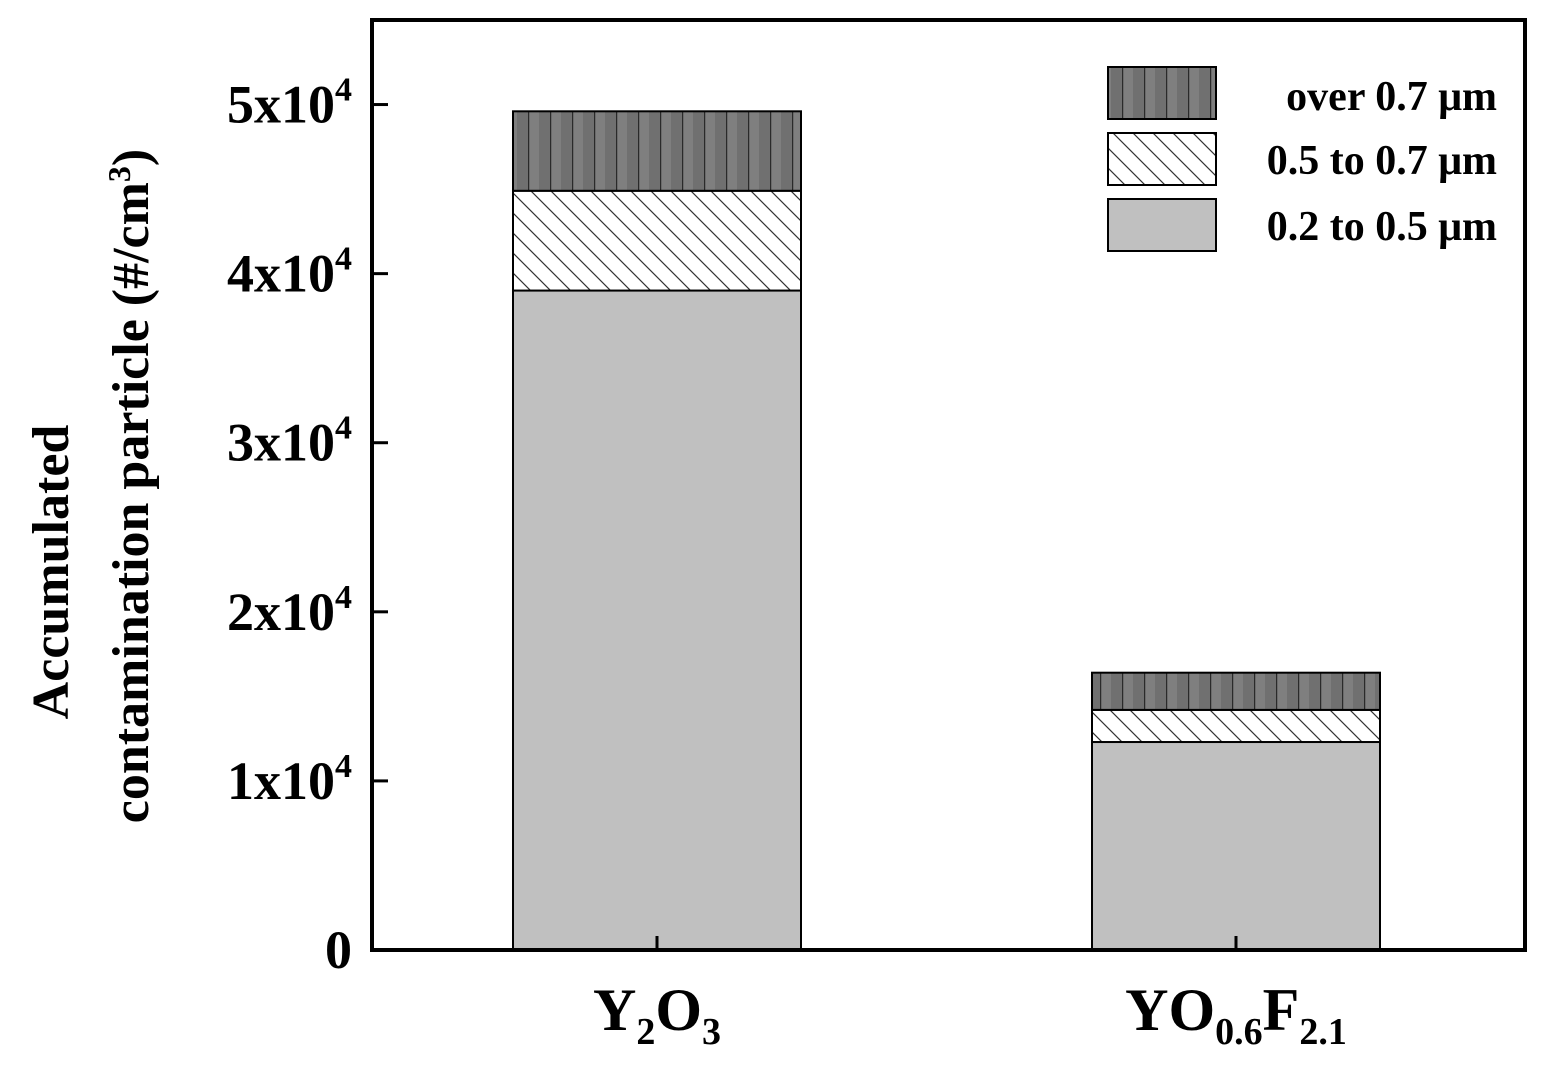 The height and width of the screenshot is (1068, 1546). What do you see at coordinates (1236, 1015) in the screenshot?
I see `x-tick-label: YO0.6F2.1` at bounding box center [1236, 1015].